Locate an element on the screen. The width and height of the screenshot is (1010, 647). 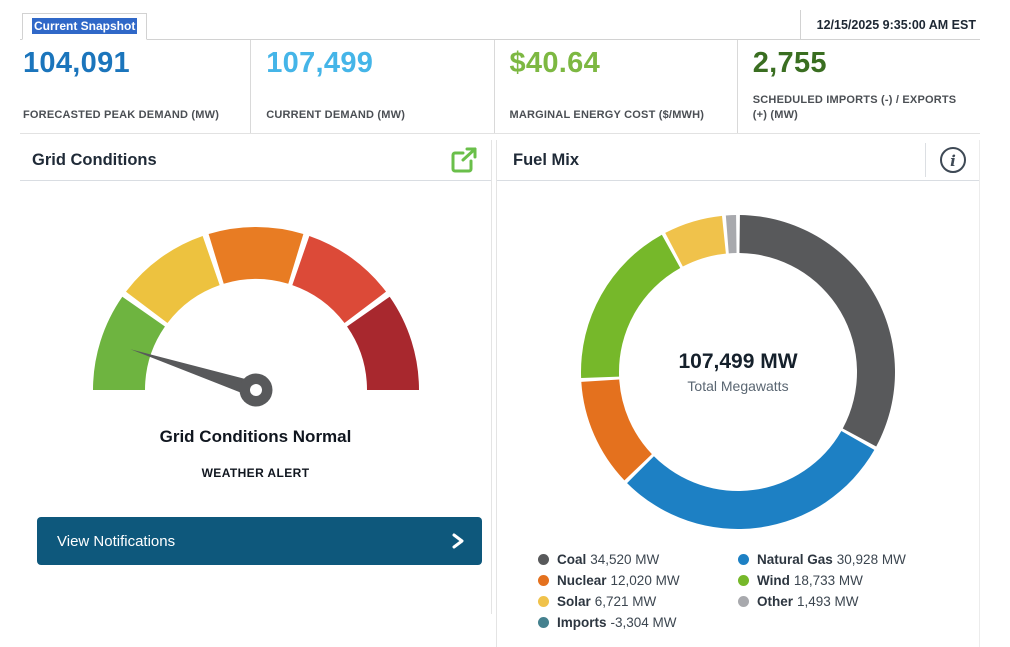
legend-label: Imports is located at coordinates (582, 622).